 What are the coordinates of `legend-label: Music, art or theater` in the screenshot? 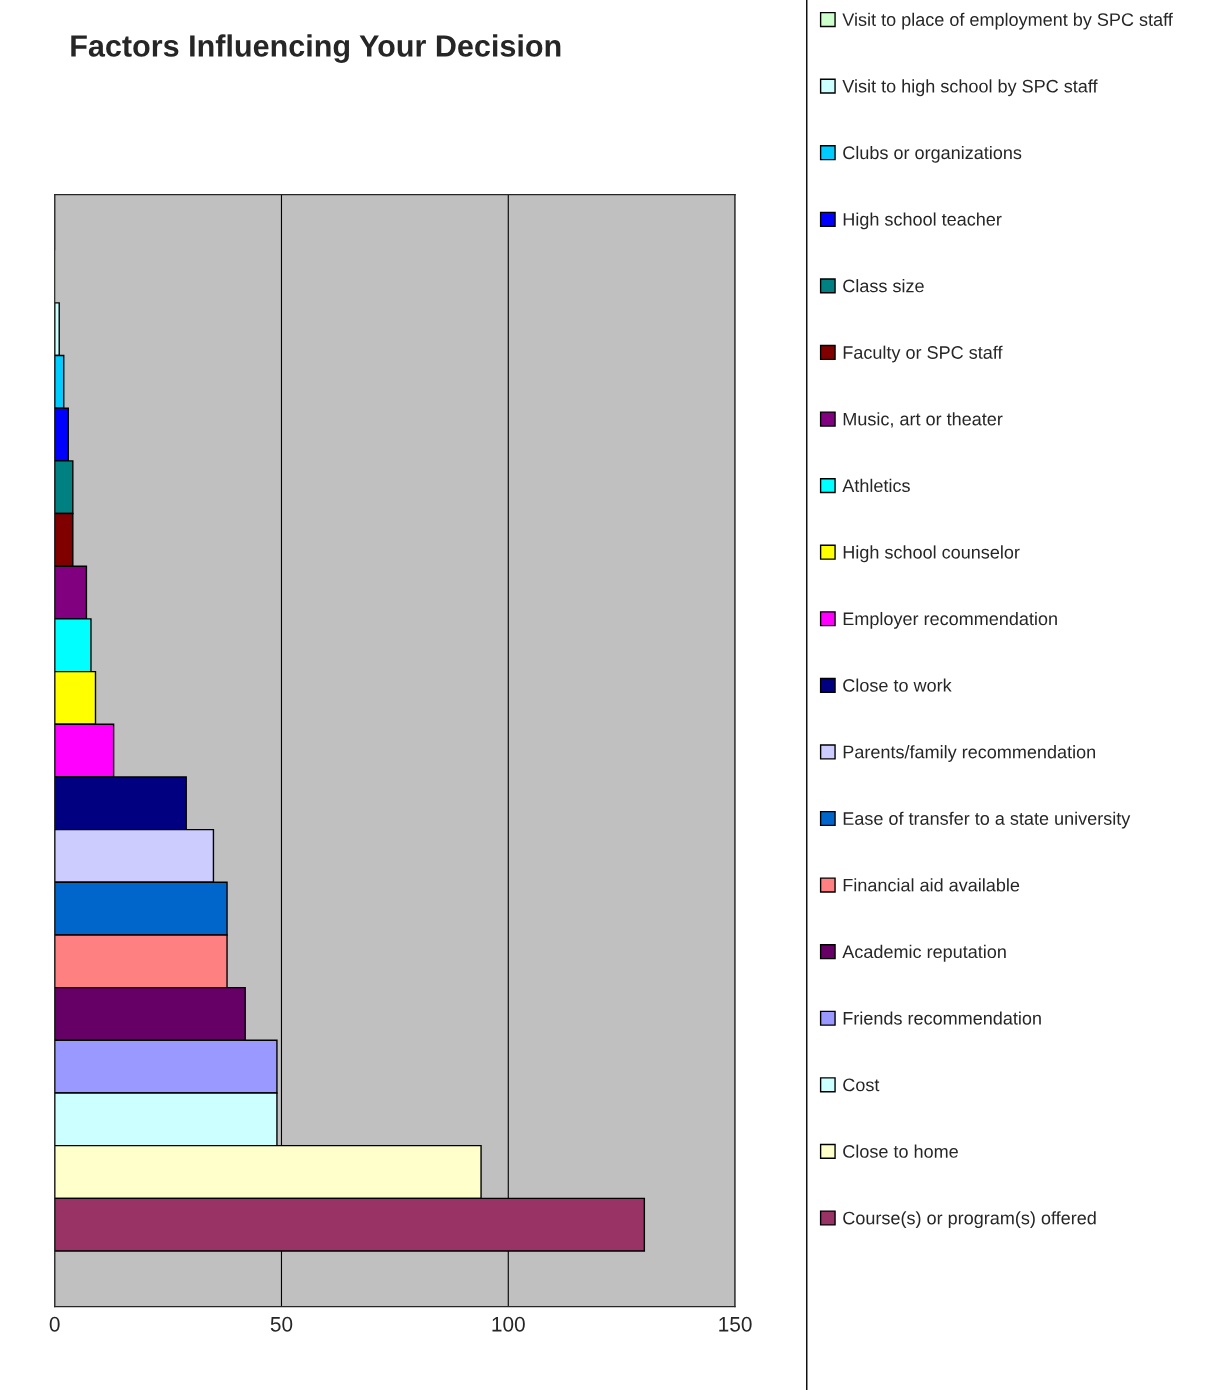 It's located at (923, 420).